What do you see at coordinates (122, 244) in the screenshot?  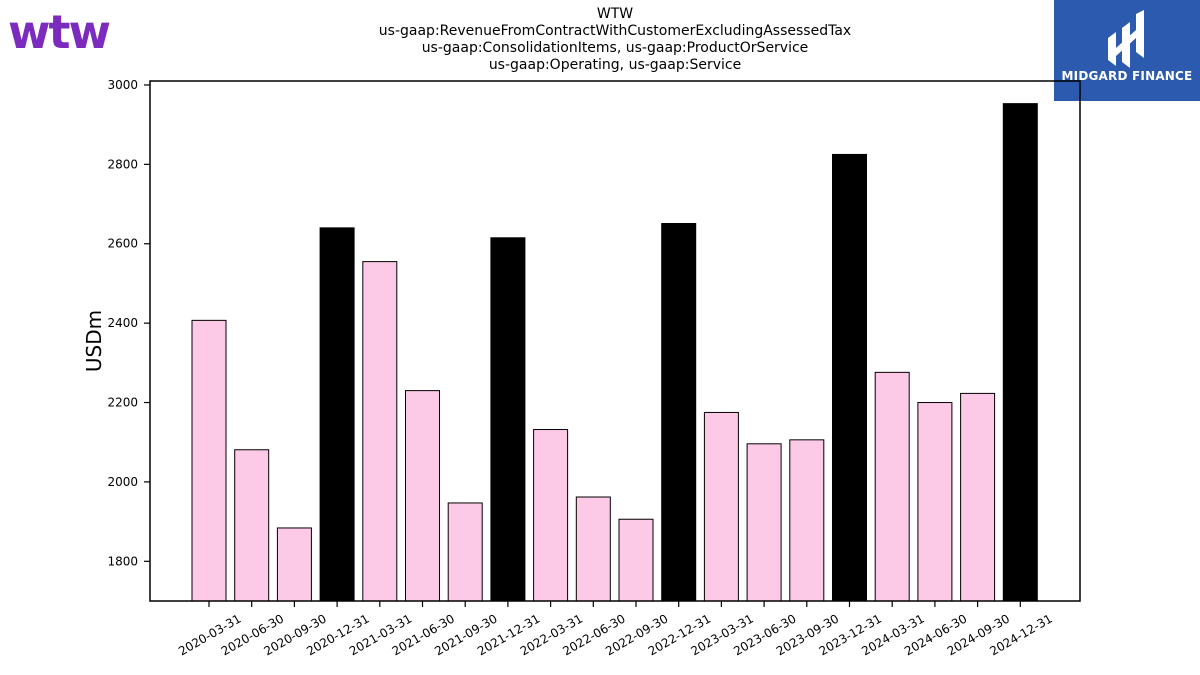 I see `y-tick-label: 2600` at bounding box center [122, 244].